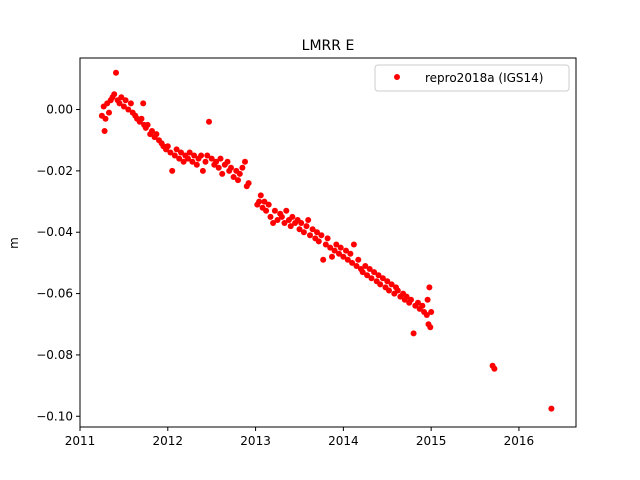 Image resolution: width=640 pixels, height=480 pixels. Describe the element at coordinates (54, 232) in the screenshot. I see `y-tick-label: −0.04` at that location.